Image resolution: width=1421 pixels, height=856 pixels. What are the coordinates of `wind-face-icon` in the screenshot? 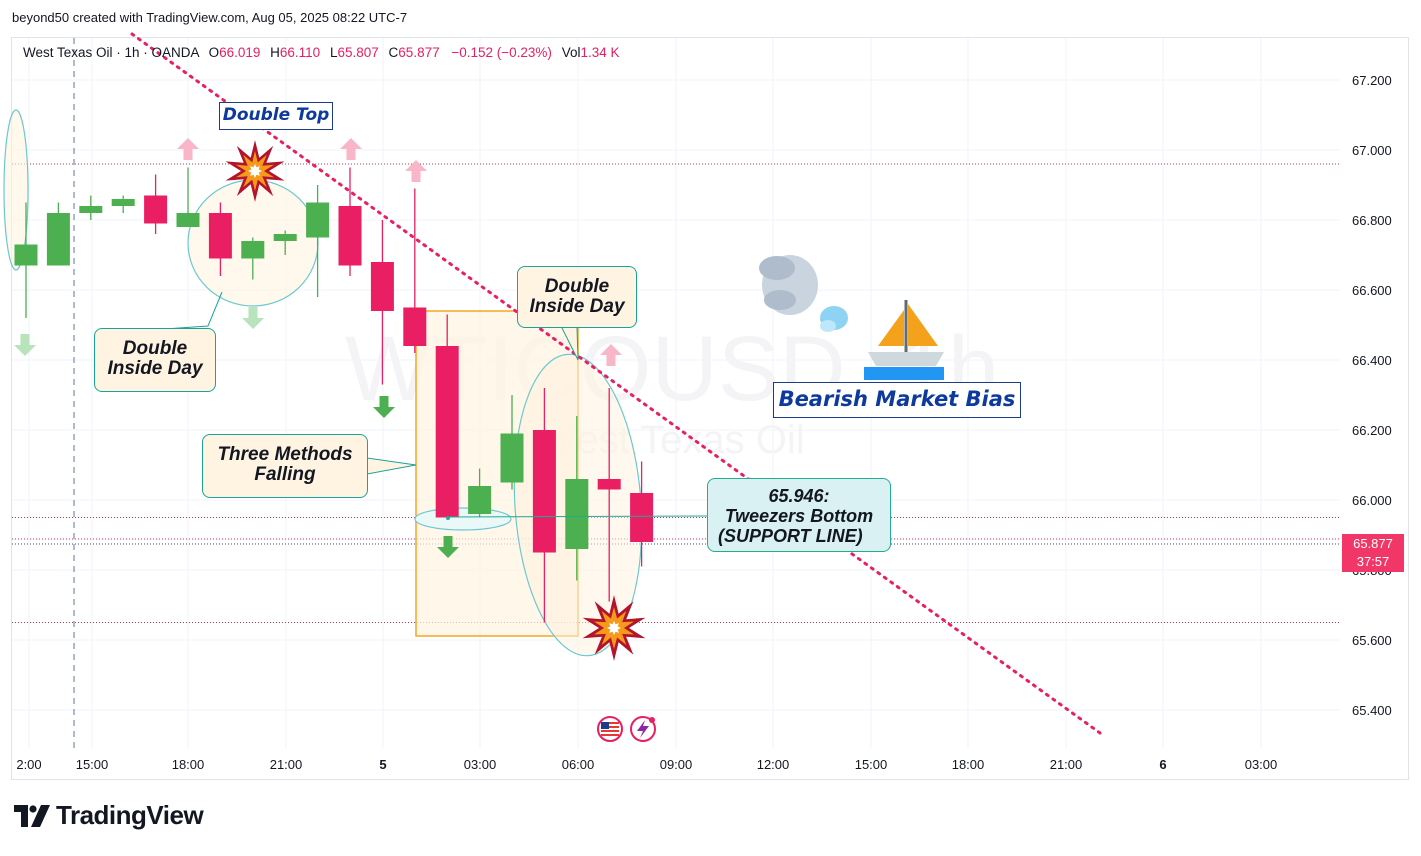 It's located at (803, 293).